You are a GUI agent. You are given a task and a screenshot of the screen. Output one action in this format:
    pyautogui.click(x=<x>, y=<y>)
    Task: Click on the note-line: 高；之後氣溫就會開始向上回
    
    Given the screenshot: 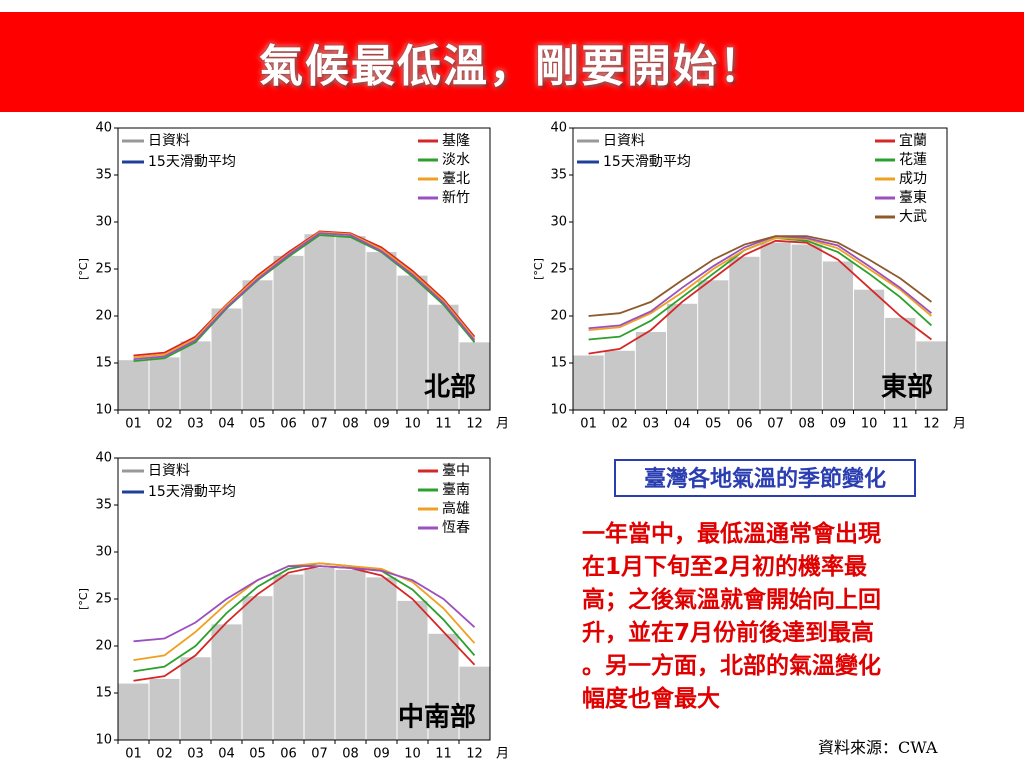 What is the action you would take?
    pyautogui.click(x=731, y=600)
    